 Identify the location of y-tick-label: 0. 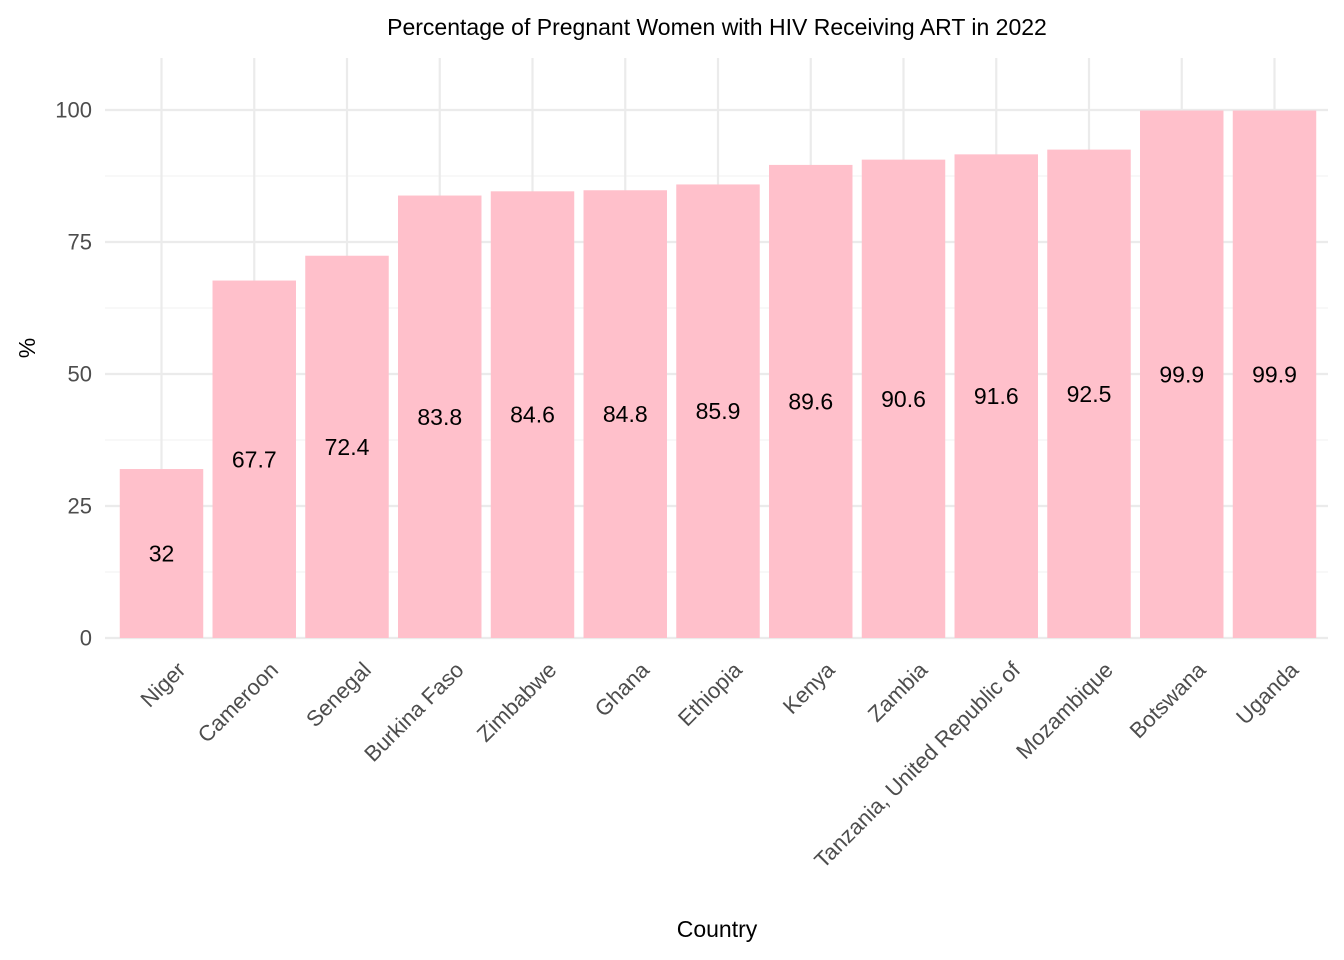
(86, 638).